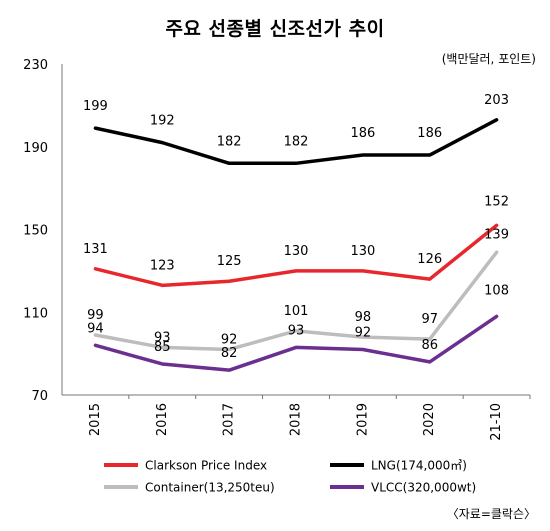 The height and width of the screenshot is (531, 550). What do you see at coordinates (35, 231) in the screenshot?
I see `y-tick-label: 150` at bounding box center [35, 231].